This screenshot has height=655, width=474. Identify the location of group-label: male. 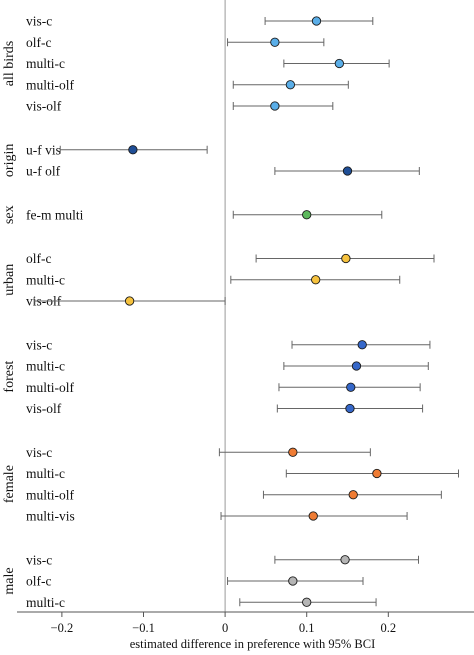
(9, 580).